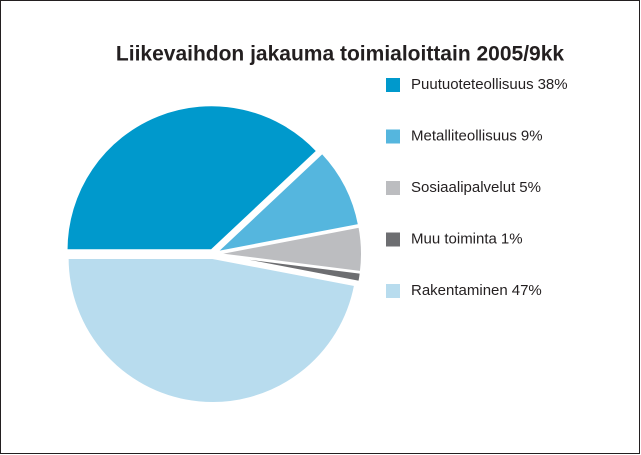 Image resolution: width=641 pixels, height=455 pixels. I want to click on legend-label: Puutuoteteollisuus 38%, so click(489, 84).